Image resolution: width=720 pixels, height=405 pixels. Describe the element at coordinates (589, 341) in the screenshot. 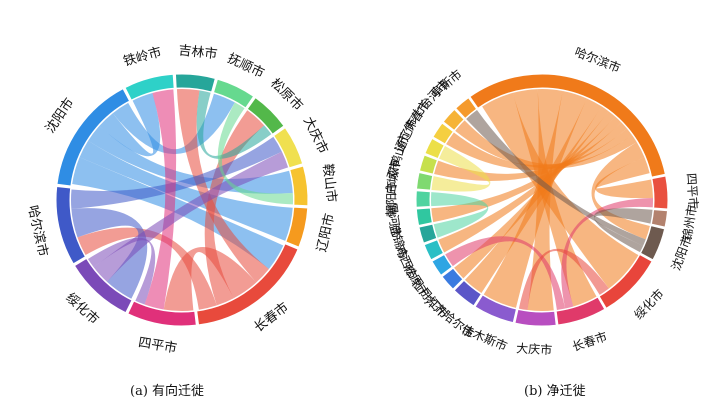

I see `segment-label-5: 长春市` at that location.